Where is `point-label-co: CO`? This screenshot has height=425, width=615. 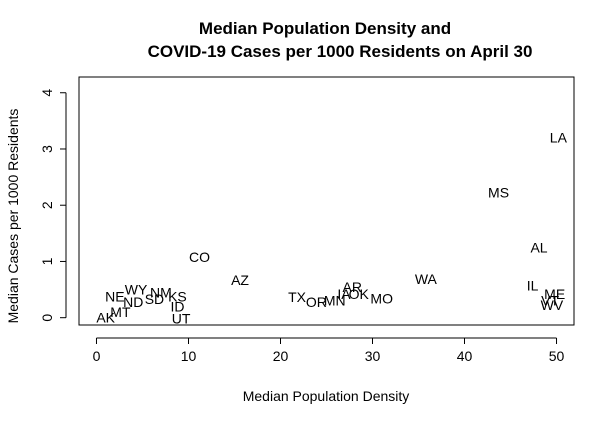
point-label-co: CO is located at coordinates (199, 257).